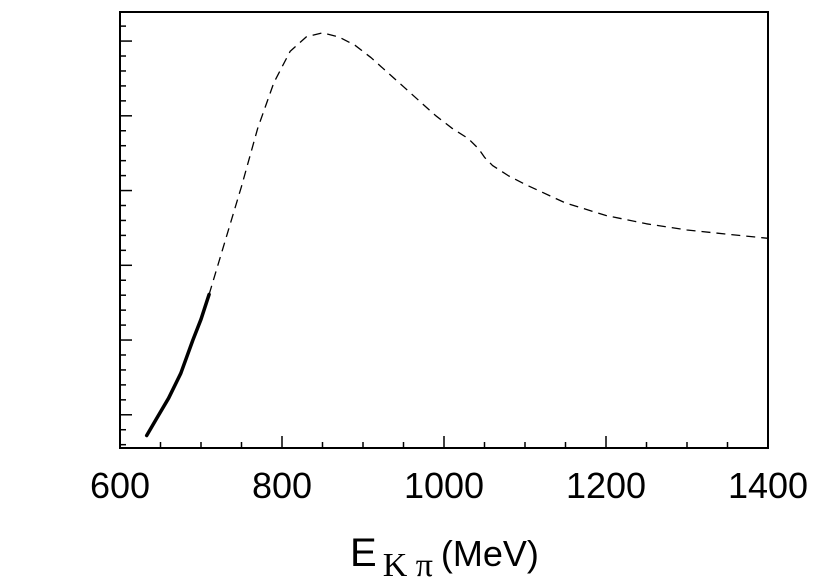 Image resolution: width=830 pixels, height=586 pixels. Describe the element at coordinates (408, 565) in the screenshot. I see `x-axis-label-sub: K π` at that location.